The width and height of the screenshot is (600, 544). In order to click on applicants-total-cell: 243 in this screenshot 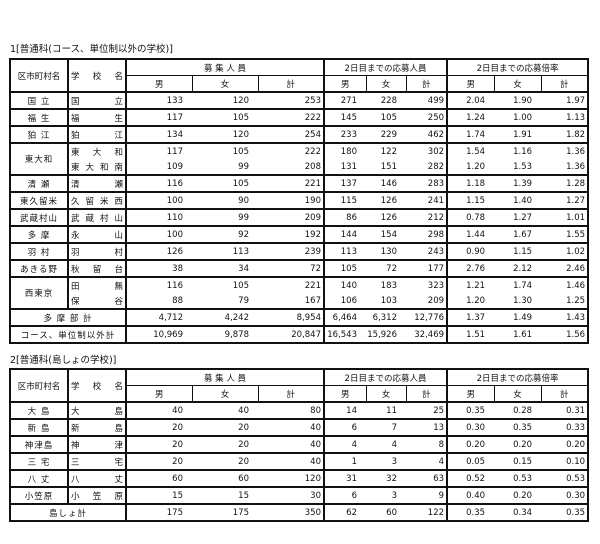, I will do `click(427, 251)`.